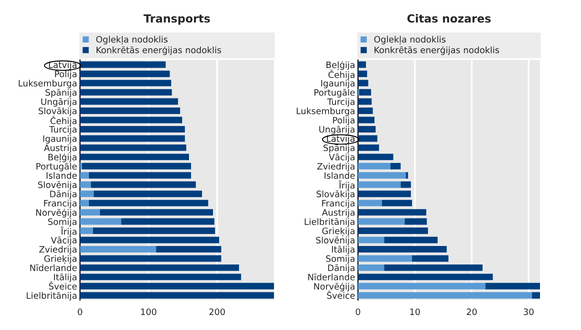  Describe the element at coordinates (57, 111) in the screenshot. I see `y-tick-label: Slovākija` at that location.